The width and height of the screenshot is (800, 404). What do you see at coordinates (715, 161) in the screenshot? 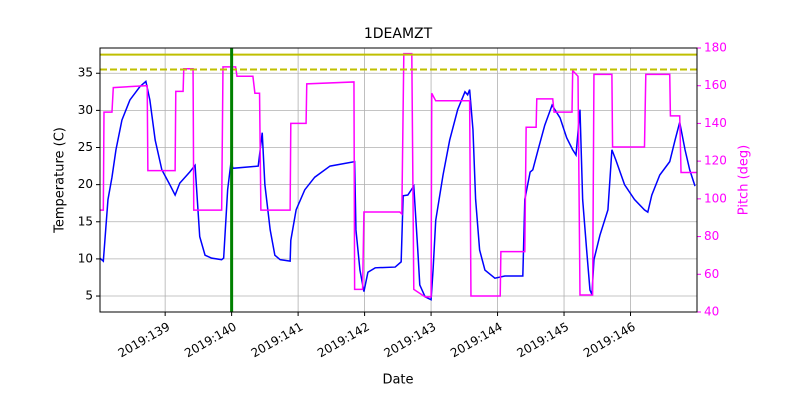
I see `y2-tick-label: 120` at bounding box center [715, 161].